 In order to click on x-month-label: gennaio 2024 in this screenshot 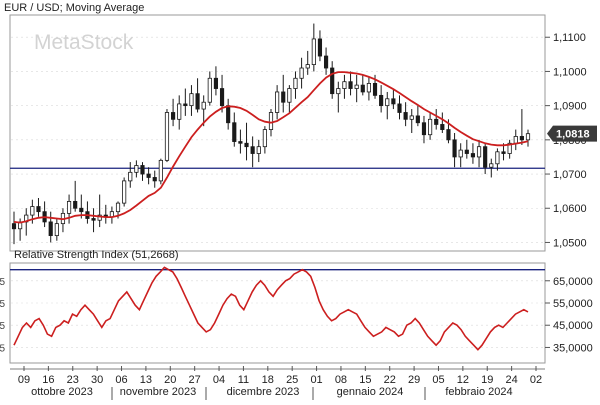, I will do `click(370, 392)`.